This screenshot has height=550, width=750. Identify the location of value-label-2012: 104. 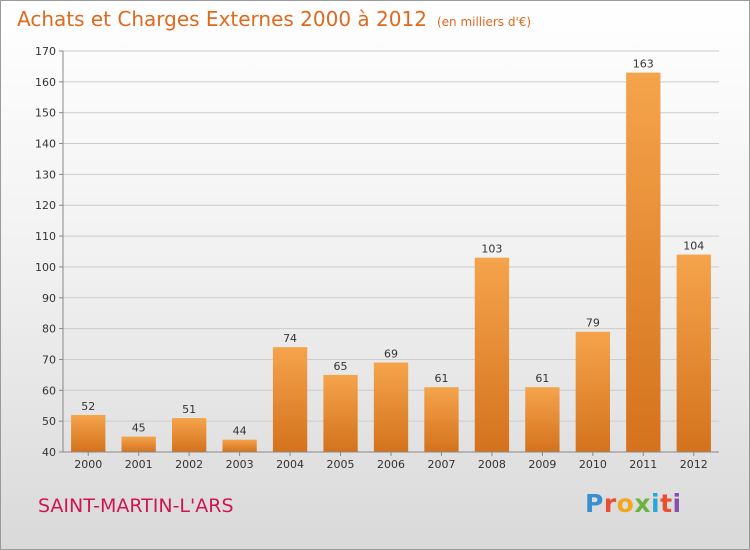
(693, 246).